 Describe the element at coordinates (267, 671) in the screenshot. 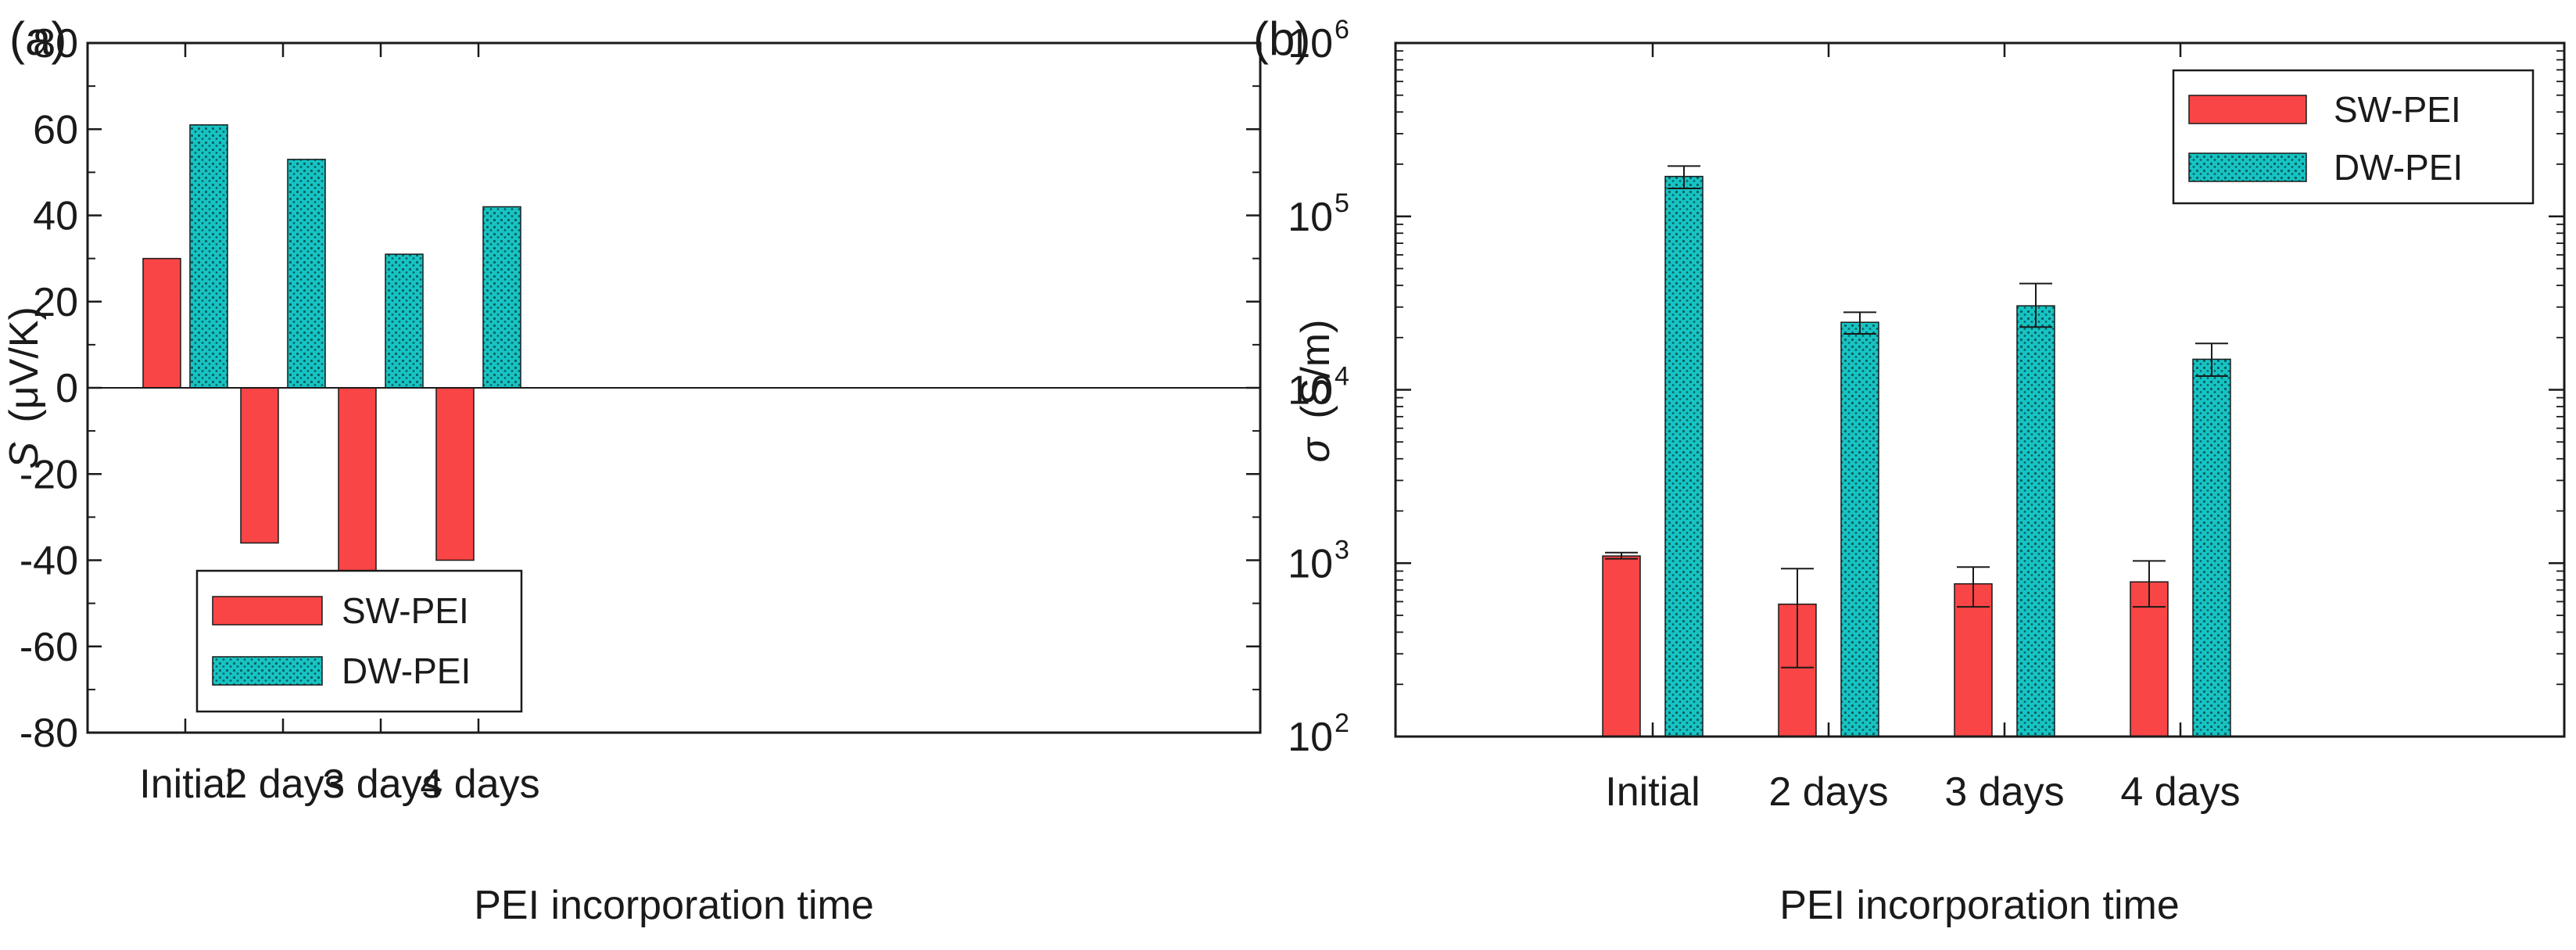

I see `panel-a-legend-swatch-dw` at that location.